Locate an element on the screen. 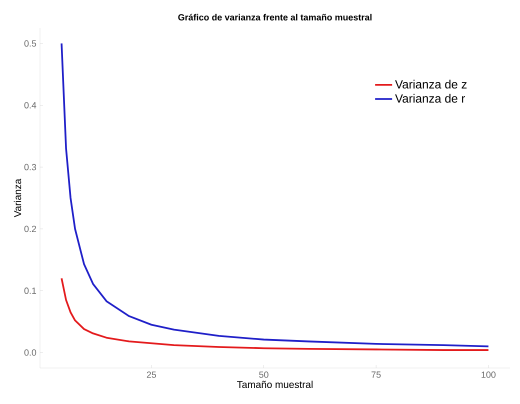 The width and height of the screenshot is (520, 404). x-tick-label: 100 is located at coordinates (489, 375).